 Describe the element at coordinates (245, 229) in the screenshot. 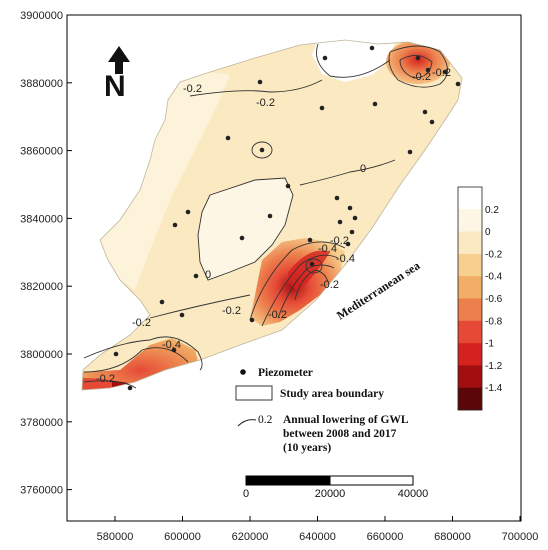

I see `zone-central-positive` at that location.